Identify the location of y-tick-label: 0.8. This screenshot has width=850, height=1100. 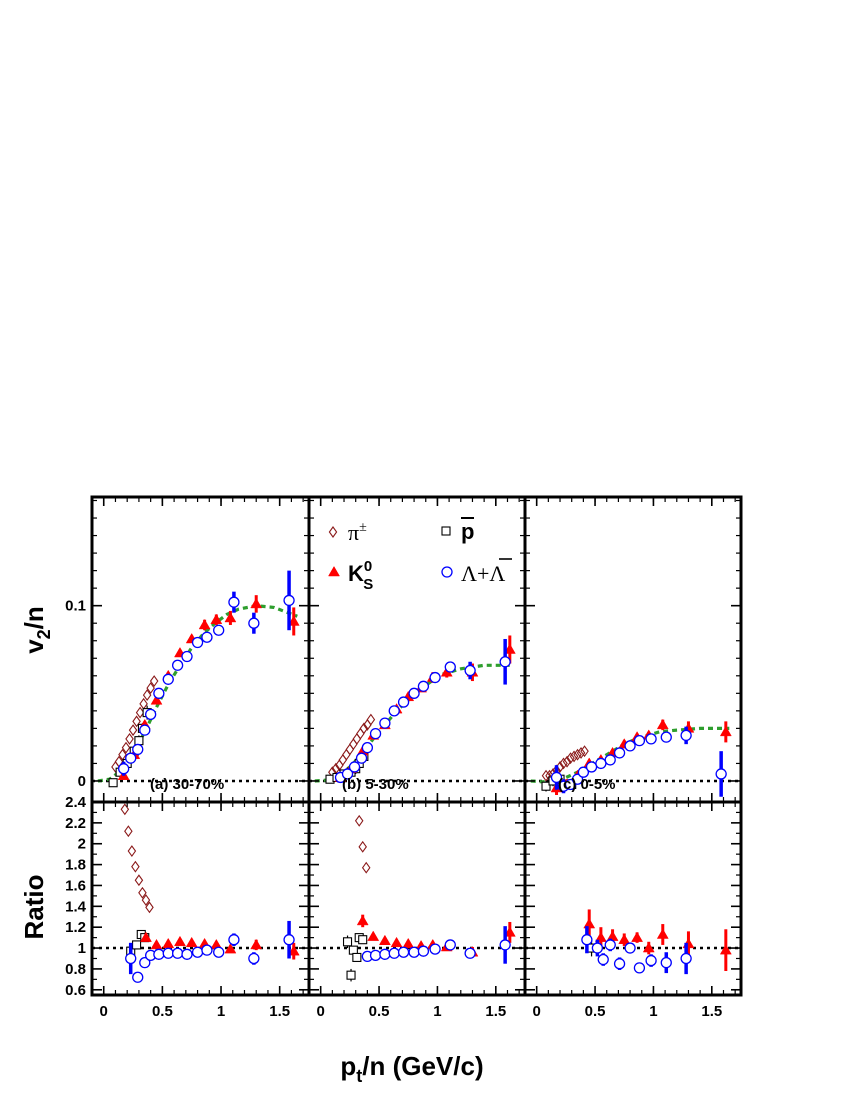
(75, 969).